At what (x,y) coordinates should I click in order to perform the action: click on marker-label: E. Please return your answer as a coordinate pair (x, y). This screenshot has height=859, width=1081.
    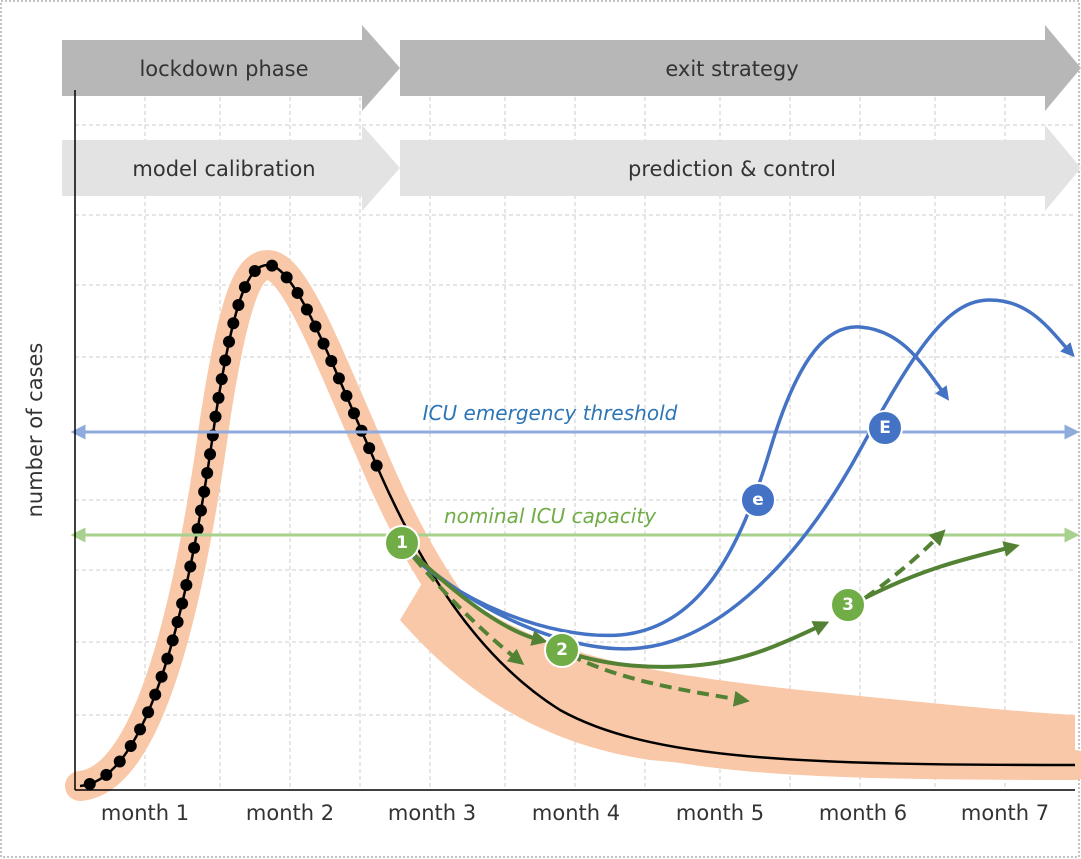
    Looking at the image, I should click on (885, 428).